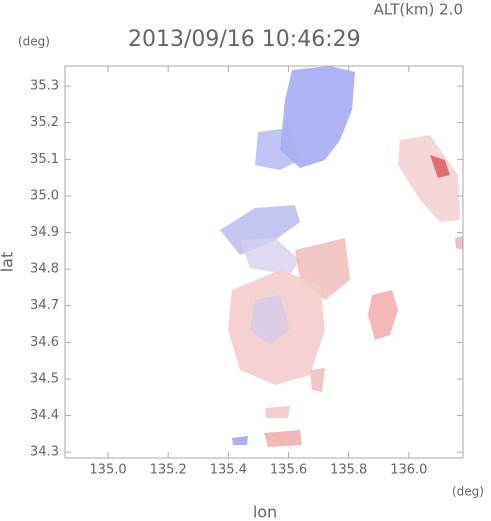  What do you see at coordinates (408, 470) in the screenshot?
I see `x-tick-label: 136.0` at bounding box center [408, 470].